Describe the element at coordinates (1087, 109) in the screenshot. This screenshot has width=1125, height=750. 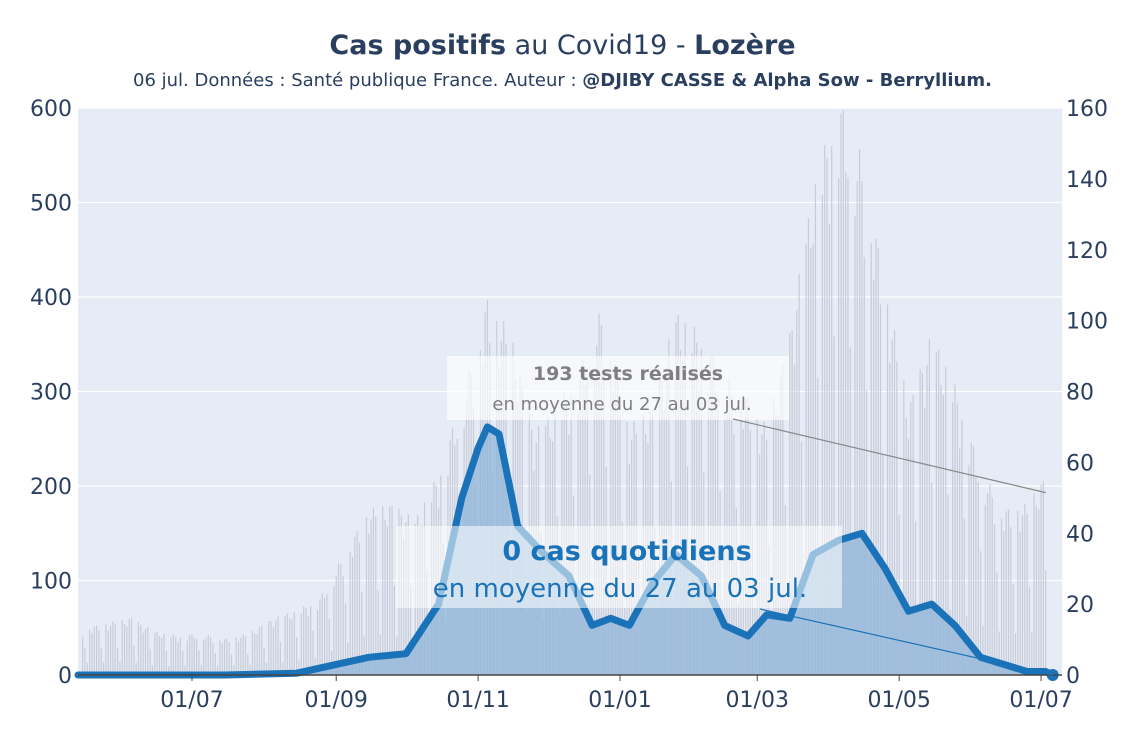
I see `y-right-tick-label: 160` at that location.